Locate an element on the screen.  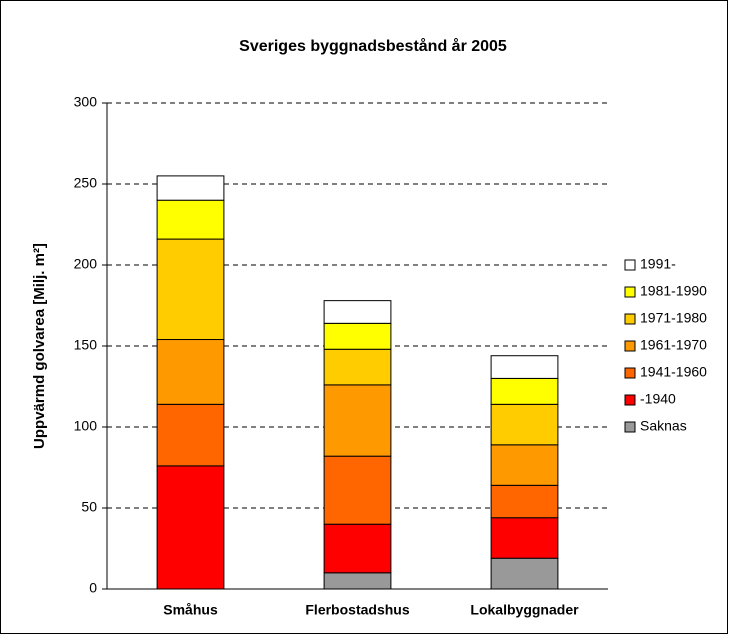
y-tick-label: 300 is located at coordinates (86, 102).